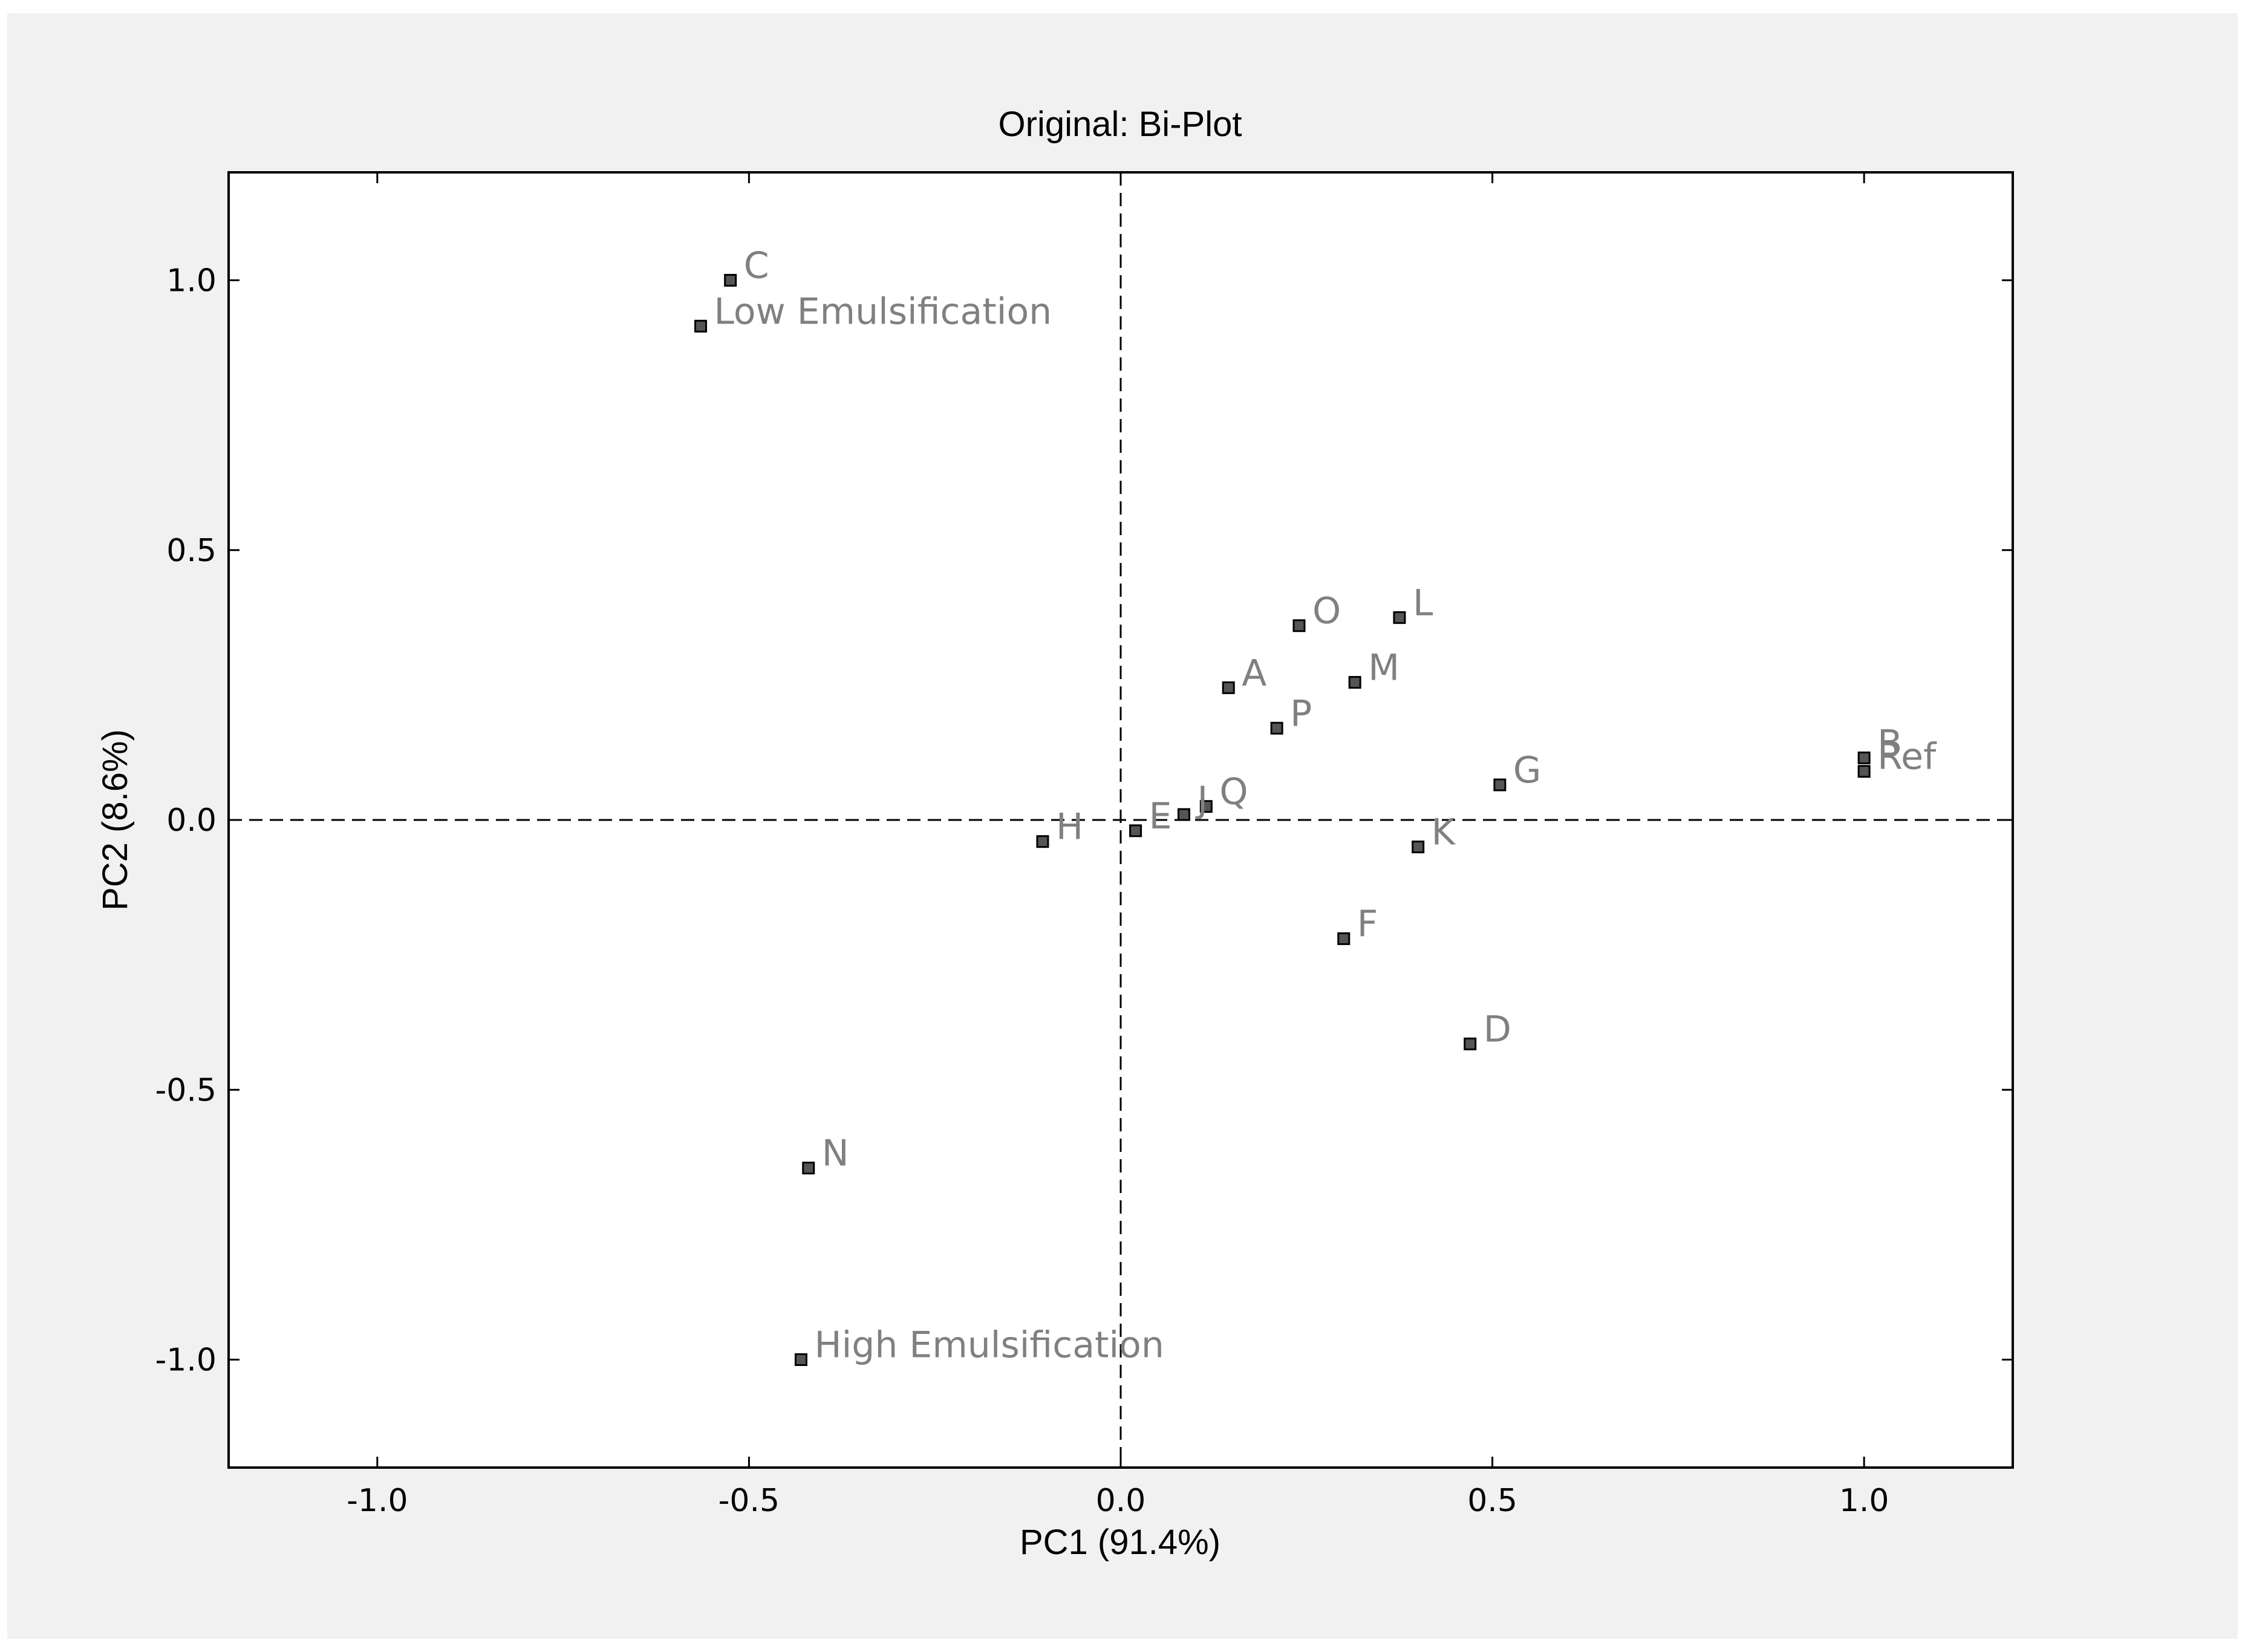 The width and height of the screenshot is (2245, 1652). Describe the element at coordinates (115, 820) in the screenshot. I see `y-axis-title: PC2 (8.6%)` at that location.